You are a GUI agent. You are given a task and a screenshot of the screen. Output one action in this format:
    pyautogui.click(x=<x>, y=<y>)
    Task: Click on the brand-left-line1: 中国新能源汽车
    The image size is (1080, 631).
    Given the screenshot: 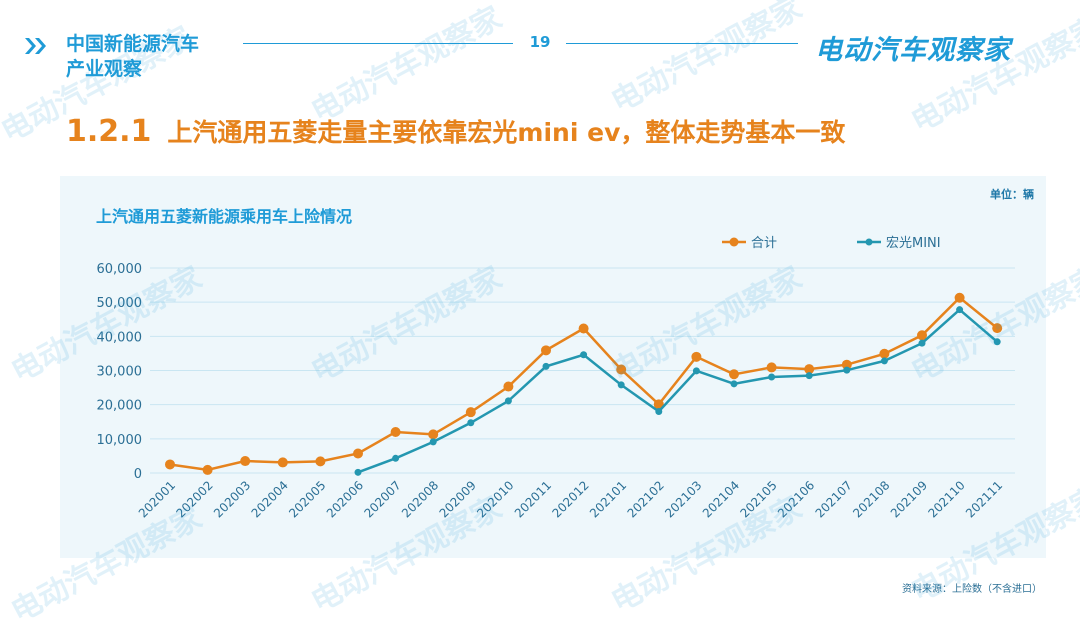 What is the action you would take?
    pyautogui.click(x=133, y=44)
    